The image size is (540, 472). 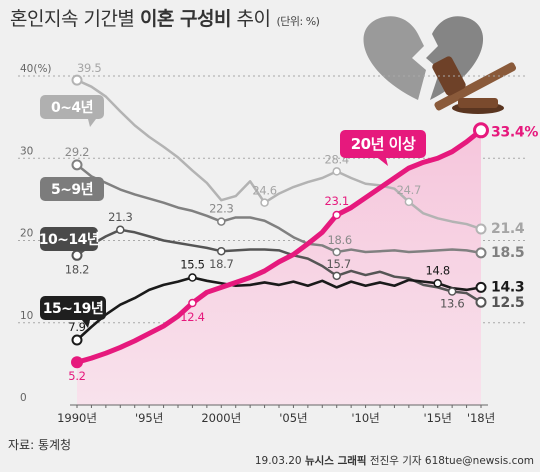 What do you see at coordinates (474, 85) in the screenshot?
I see `gavel-icon` at bounding box center [474, 85].